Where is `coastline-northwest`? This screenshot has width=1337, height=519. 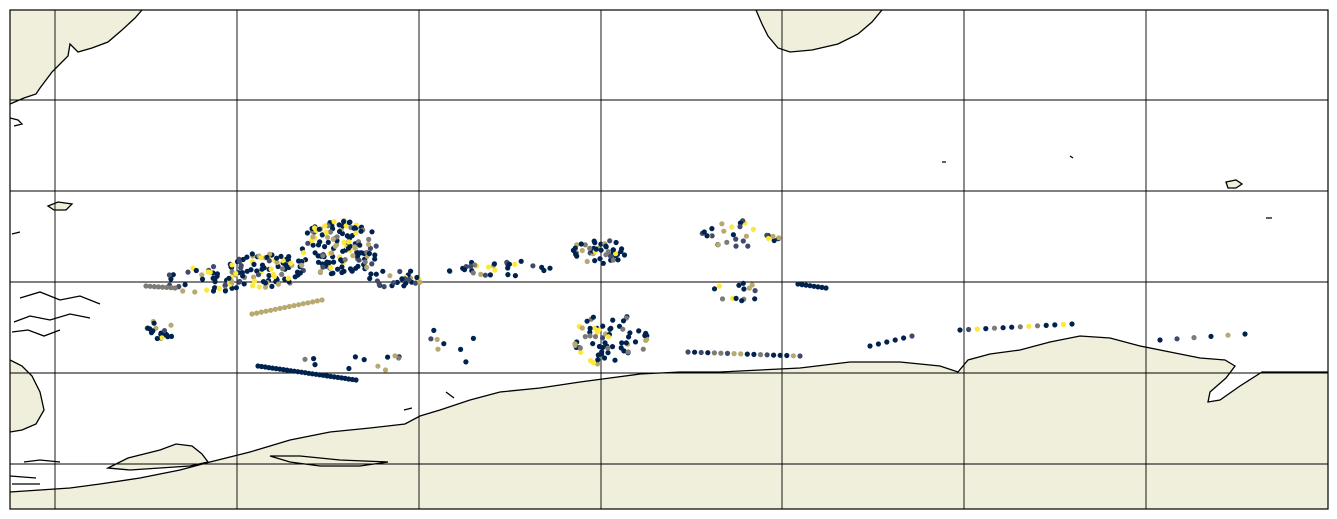
coastline-northwest is located at coordinates (76, 57).